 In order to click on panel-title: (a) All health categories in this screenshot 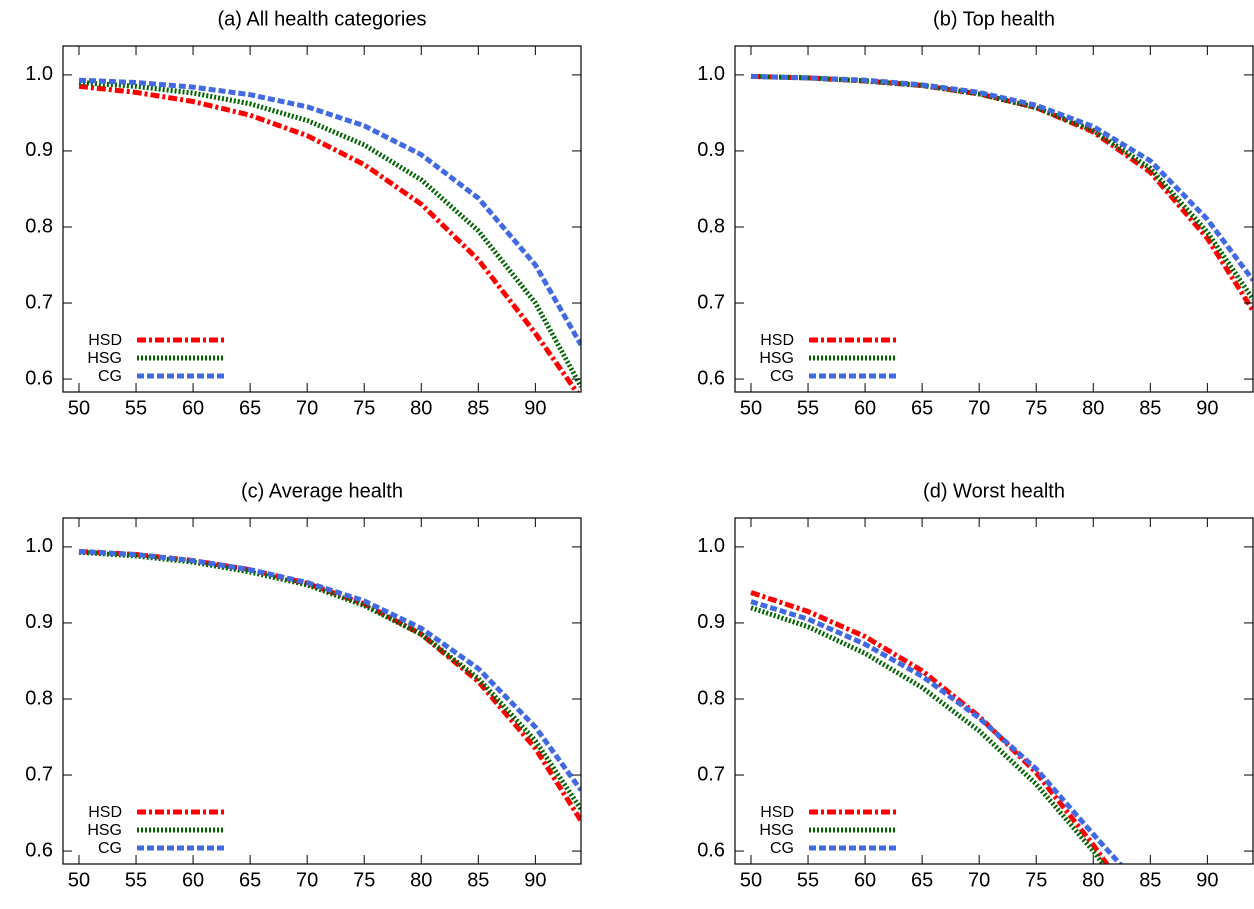, I will do `click(321, 19)`.